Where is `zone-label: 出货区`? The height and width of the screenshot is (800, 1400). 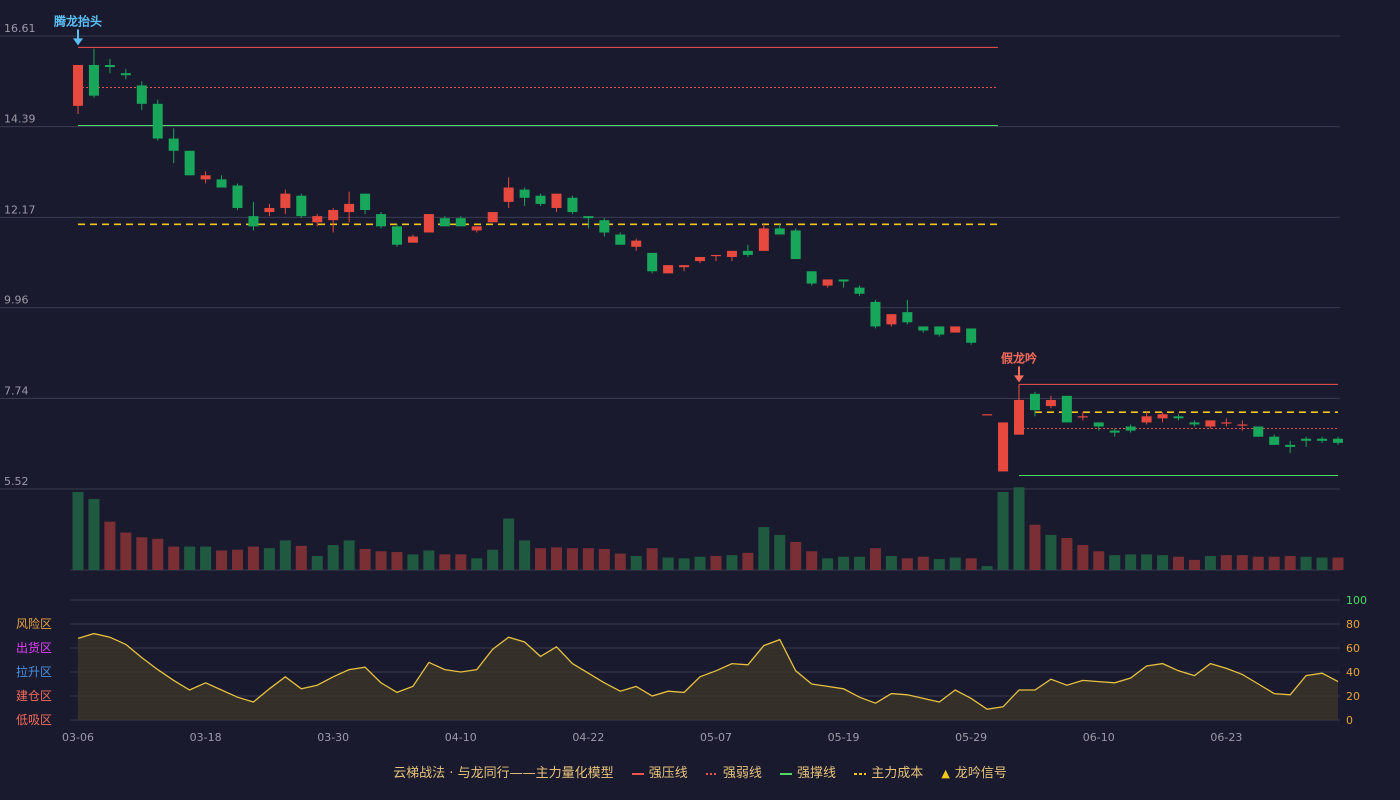 zone-label: 出货区 is located at coordinates (34, 647).